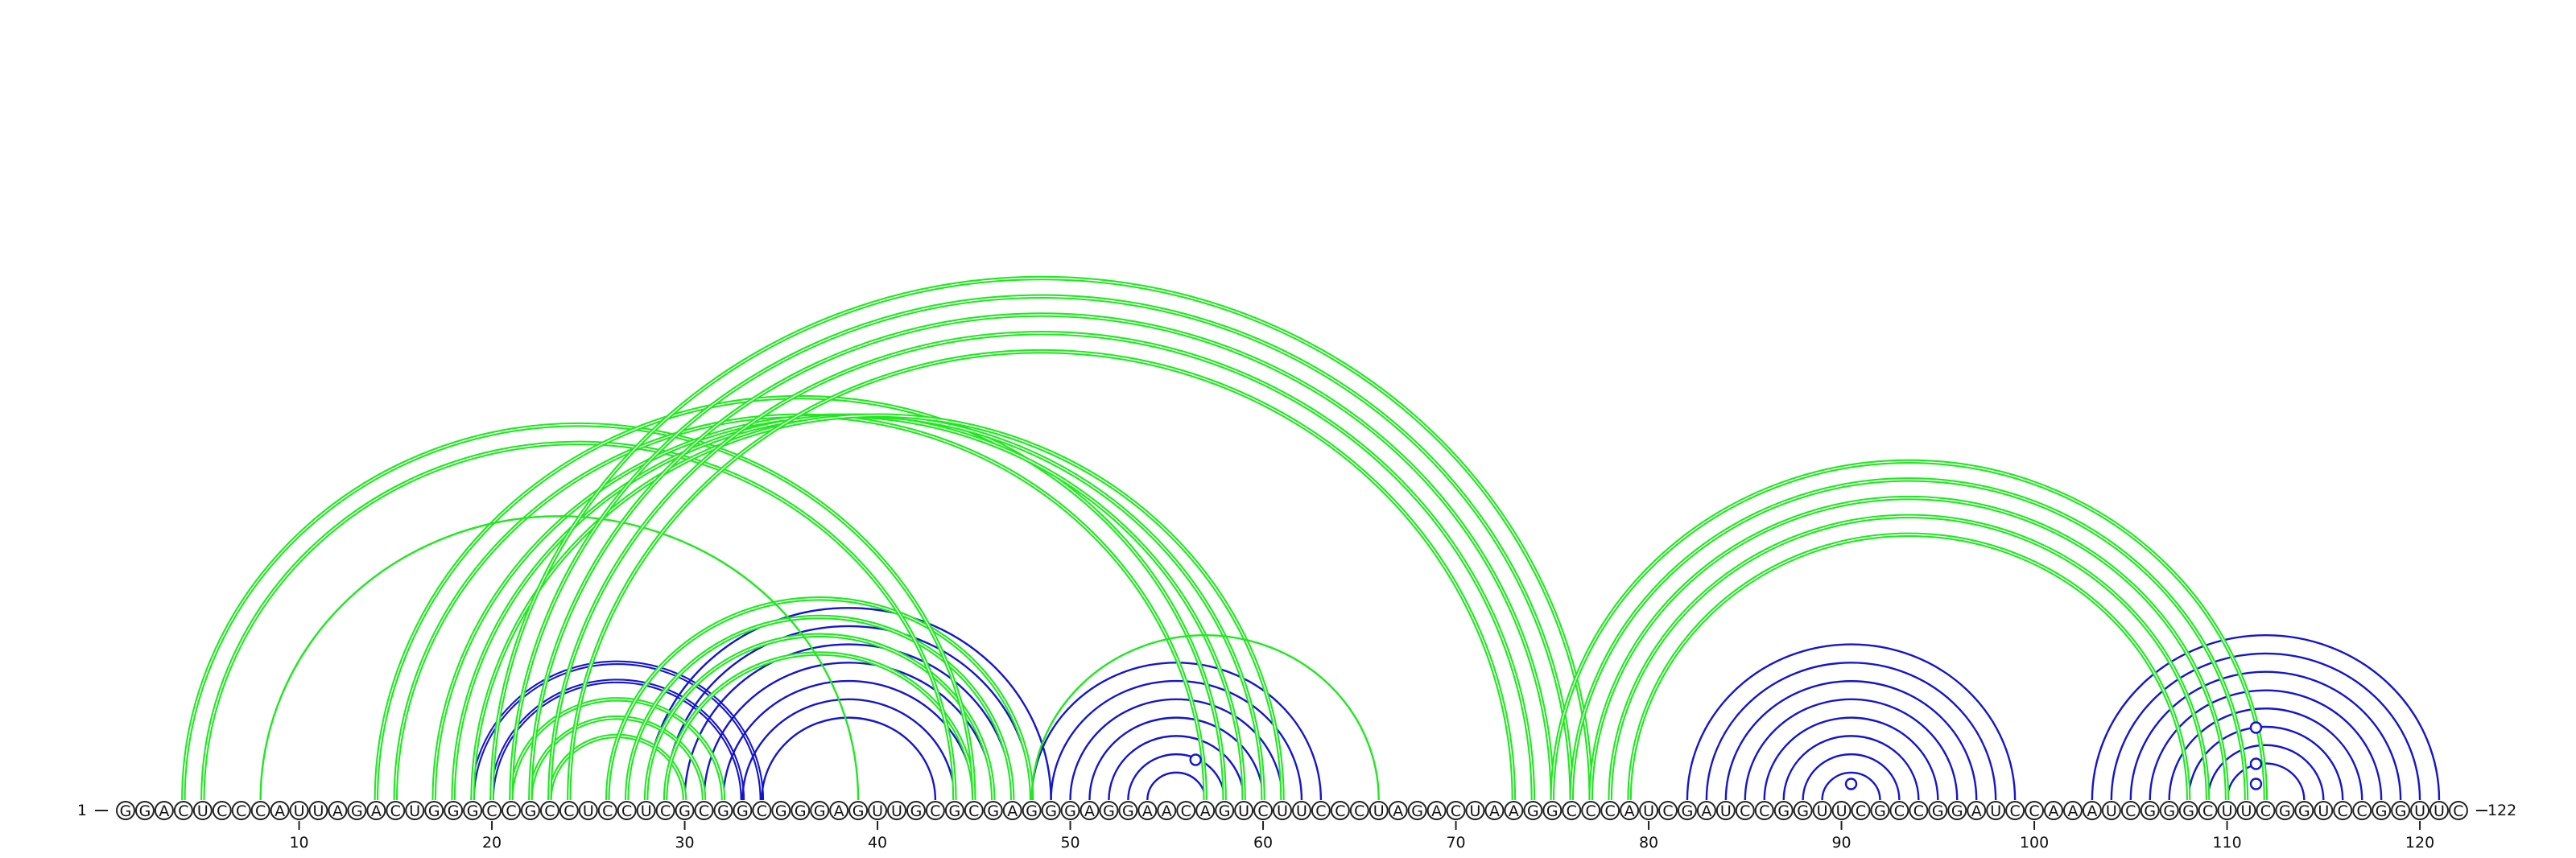 The width and height of the screenshot is (2576, 858). Describe the element at coordinates (2226, 843) in the screenshot. I see `tick-label-110: 110` at that location.